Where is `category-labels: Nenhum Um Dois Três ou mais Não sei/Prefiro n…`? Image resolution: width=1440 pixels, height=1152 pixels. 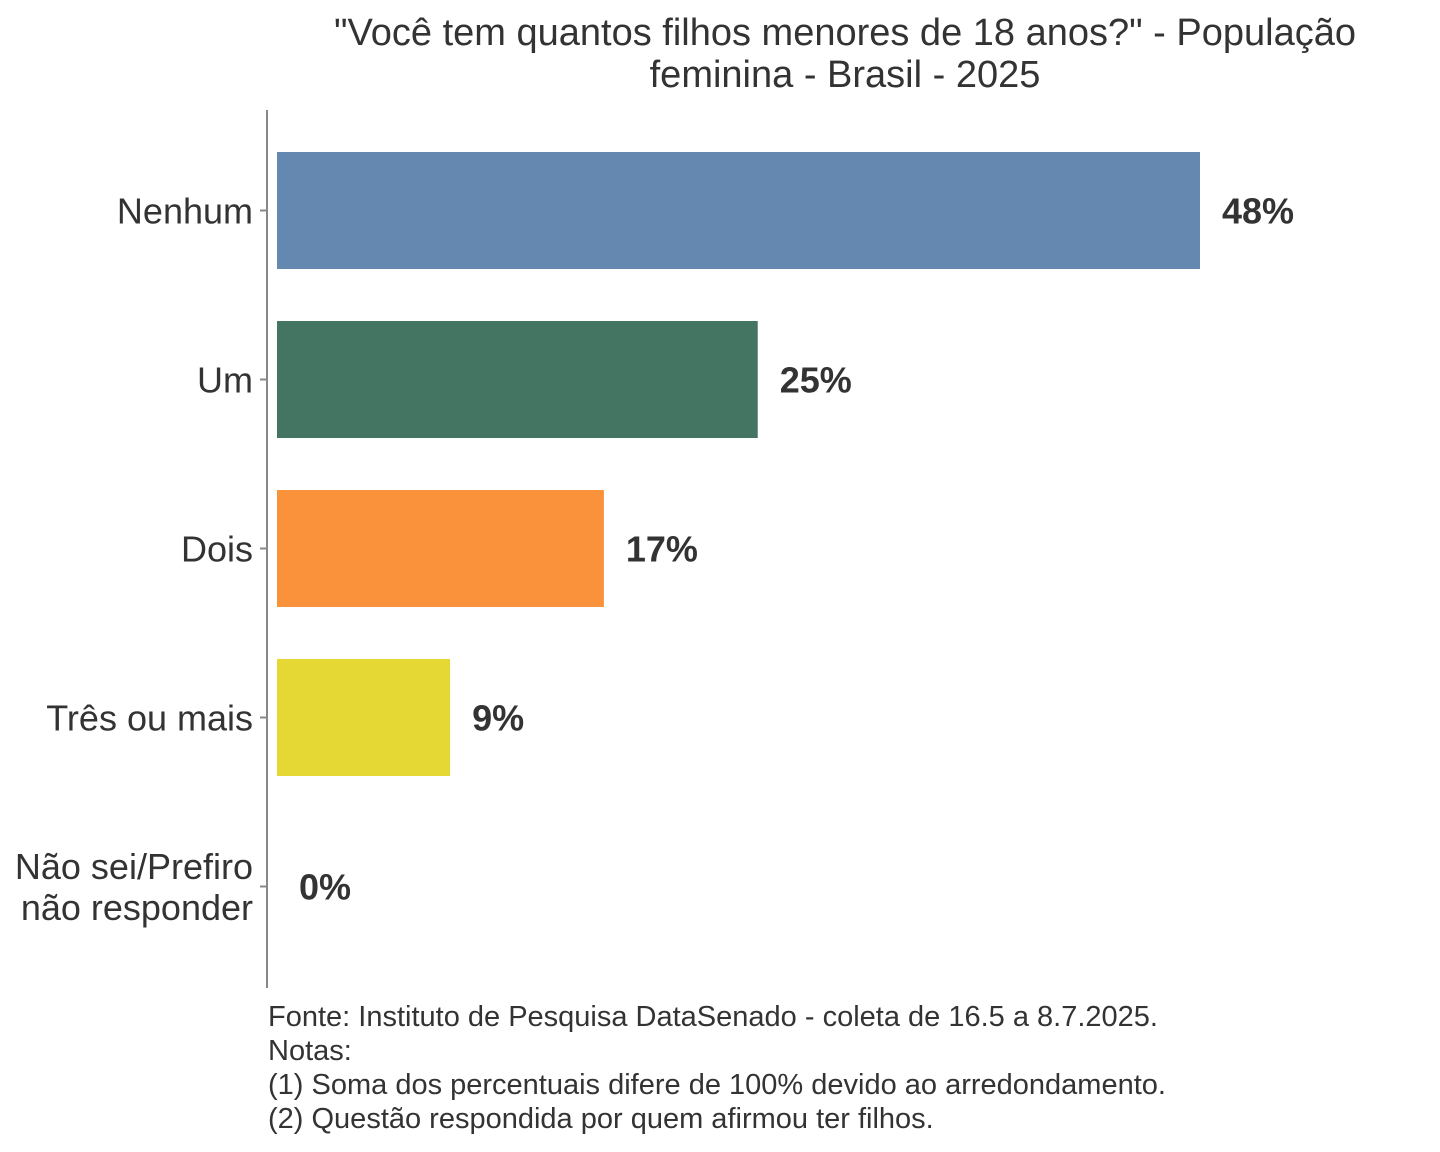
category-labels: Nenhum Um Dois Três ou mais Não sei/Prefiro n… is located at coordinates (134, 560).